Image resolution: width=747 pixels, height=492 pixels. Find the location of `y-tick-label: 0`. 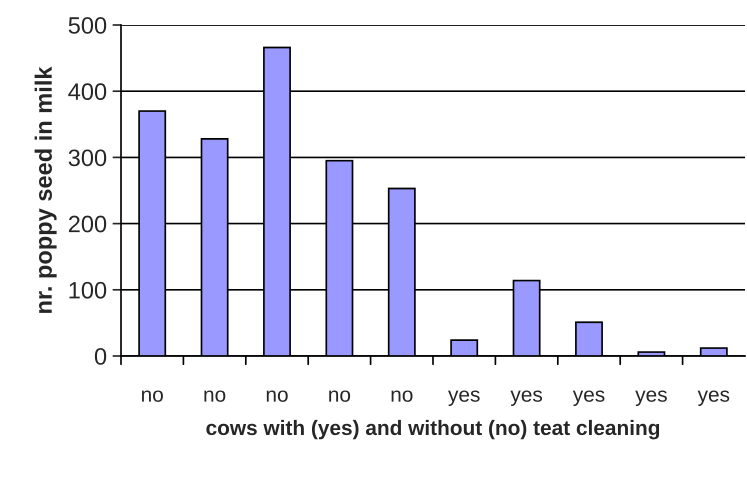

y-tick-label: 0 is located at coordinates (100, 356).